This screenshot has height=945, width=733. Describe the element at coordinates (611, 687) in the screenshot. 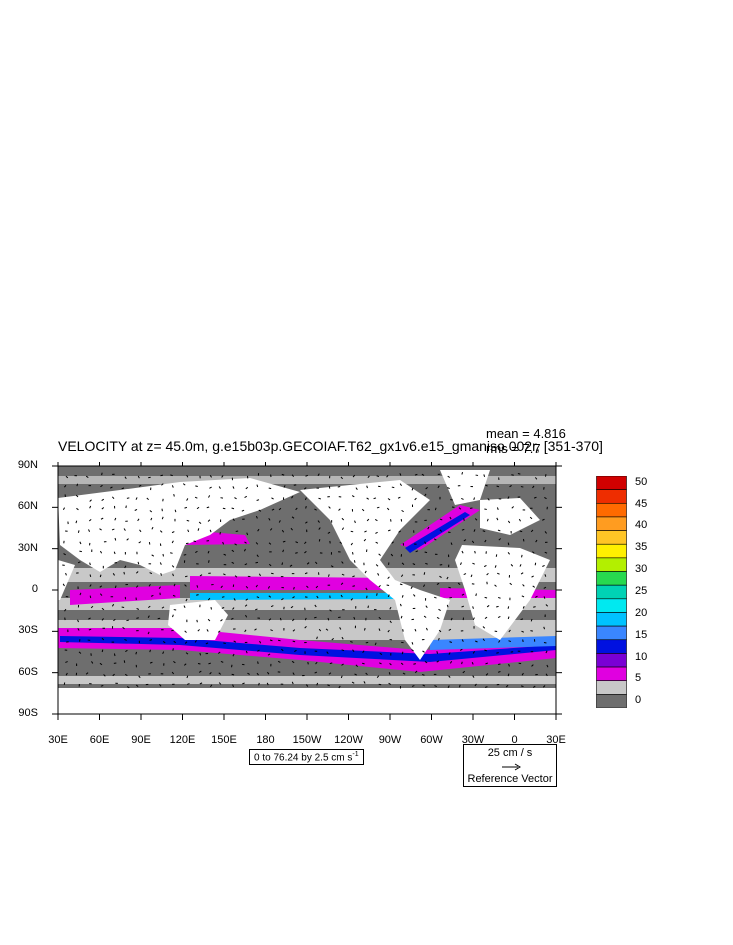

I see `colorbar-box` at that location.